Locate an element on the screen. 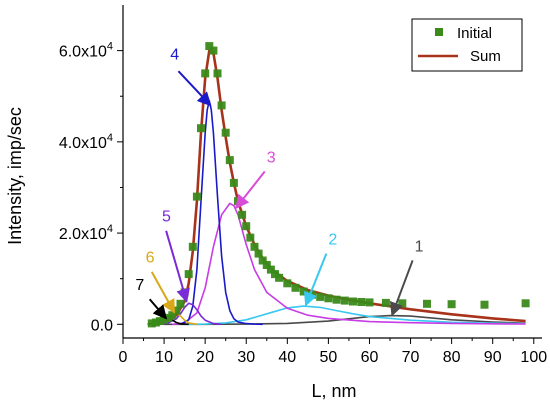  x-tick-label: 70 is located at coordinates (411, 357).